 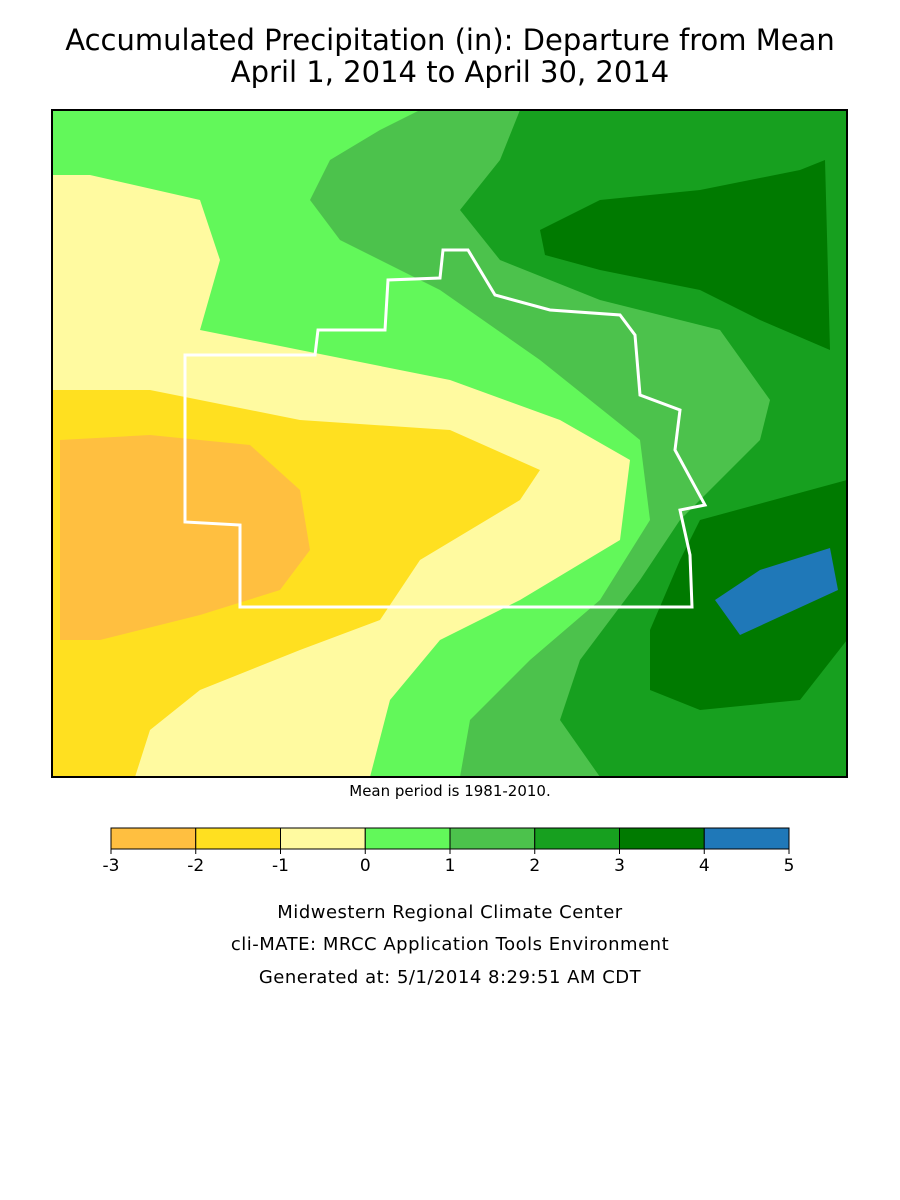 What do you see at coordinates (619, 866) in the screenshot?
I see `legend-tick-label: 3` at bounding box center [619, 866].